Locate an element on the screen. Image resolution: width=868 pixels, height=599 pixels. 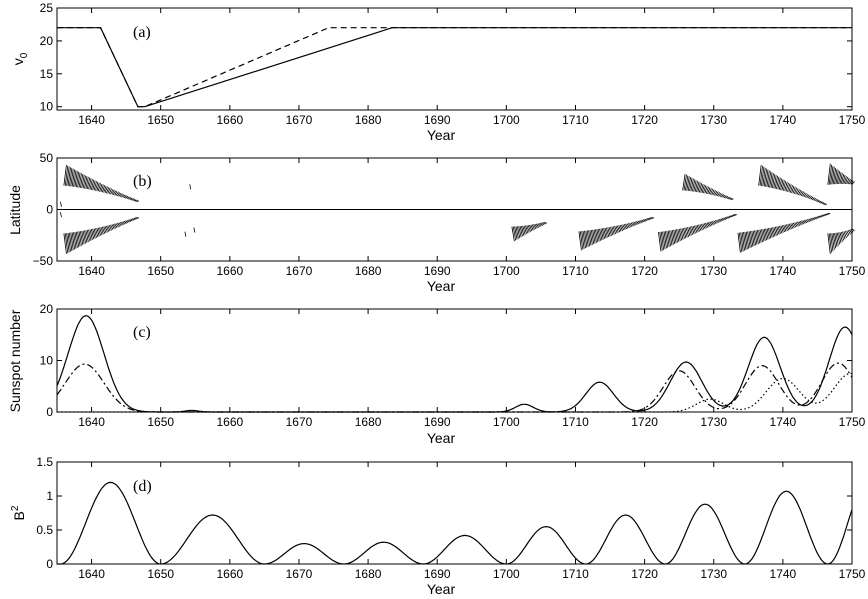
y-tick-label: 0 is located at coordinates (49, 412).